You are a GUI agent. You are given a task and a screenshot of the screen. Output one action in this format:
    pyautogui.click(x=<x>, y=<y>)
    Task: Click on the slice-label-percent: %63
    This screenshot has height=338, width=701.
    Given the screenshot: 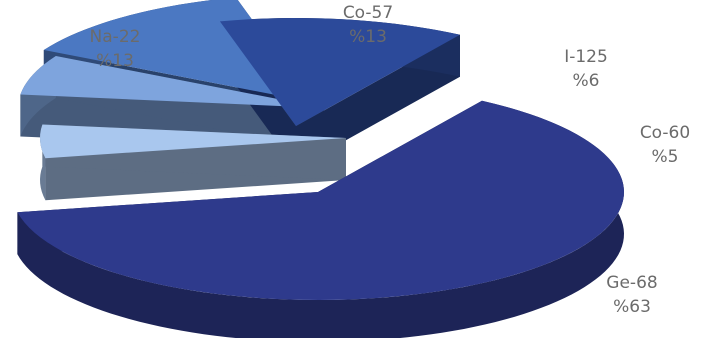 What is the action you would take?
    pyautogui.click(x=632, y=307)
    